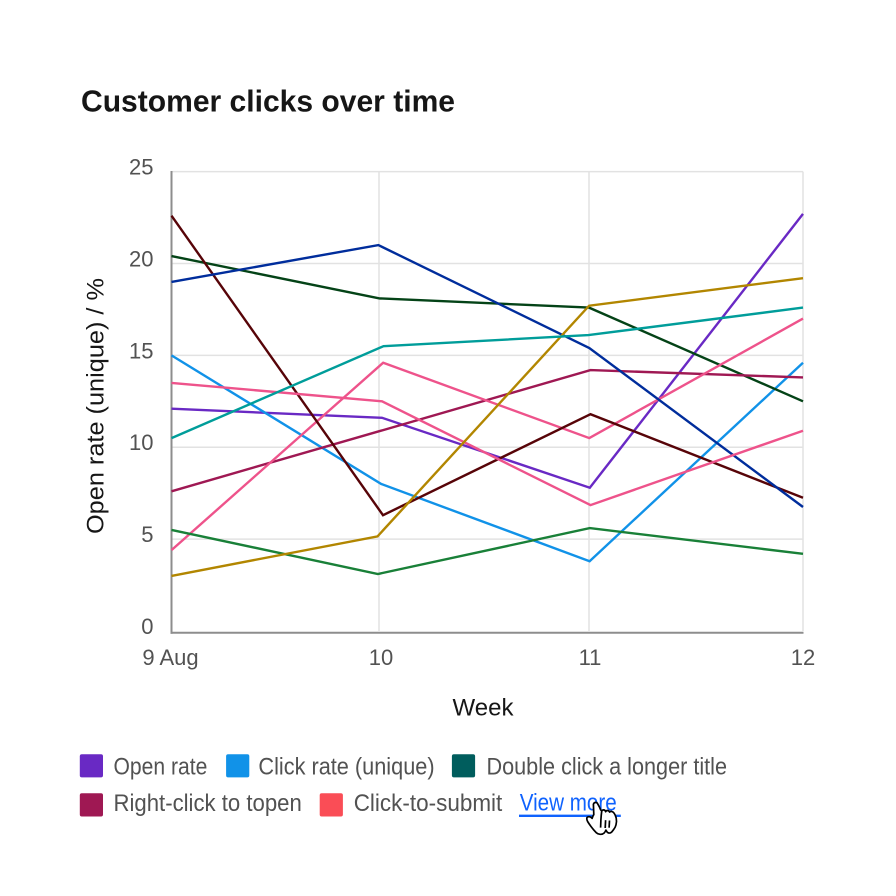  I want to click on svg-text: Open rate, so click(161, 767).